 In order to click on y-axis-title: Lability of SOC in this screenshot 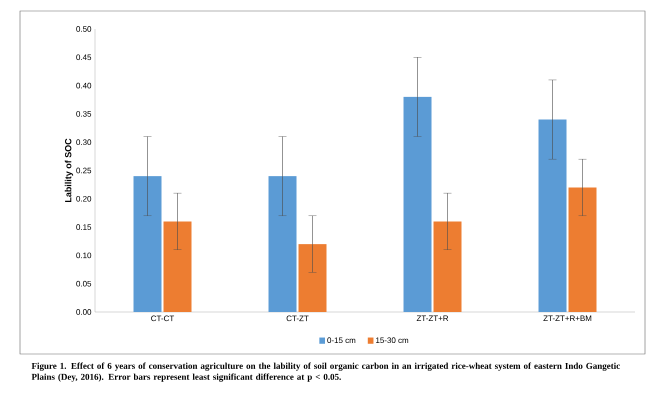, I will do `click(69, 170)`.